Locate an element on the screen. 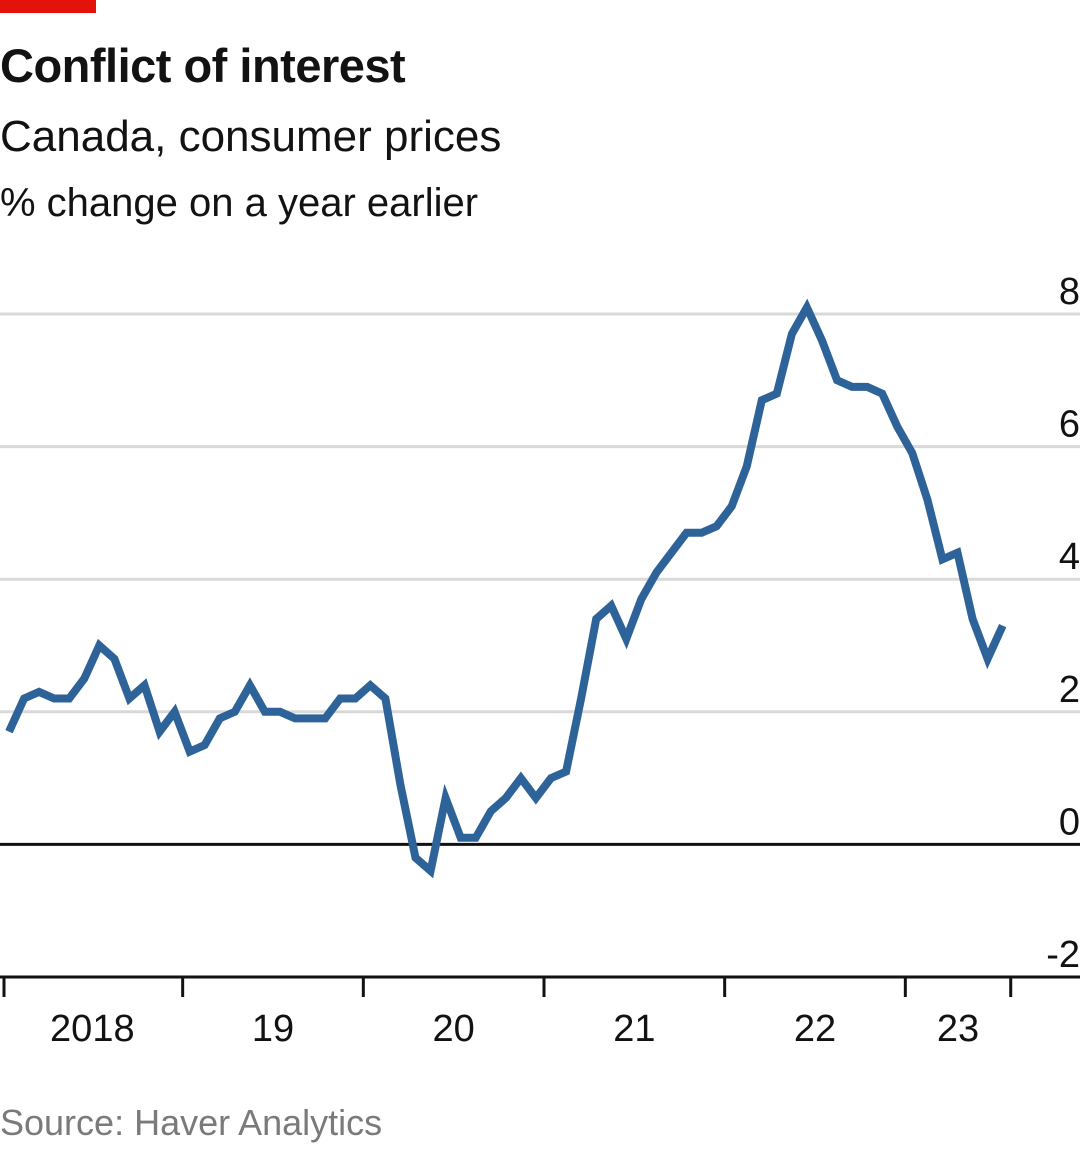 The image size is (1080, 1157). x-tick-label-20: 20 is located at coordinates (454, 1029).